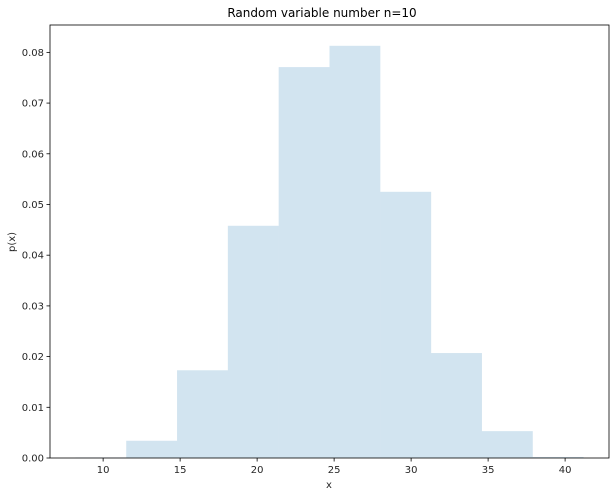 Image resolution: width=615 pixels, height=496 pixels. Describe the element at coordinates (334, 470) in the screenshot. I see `x-tick-label: 25` at that location.